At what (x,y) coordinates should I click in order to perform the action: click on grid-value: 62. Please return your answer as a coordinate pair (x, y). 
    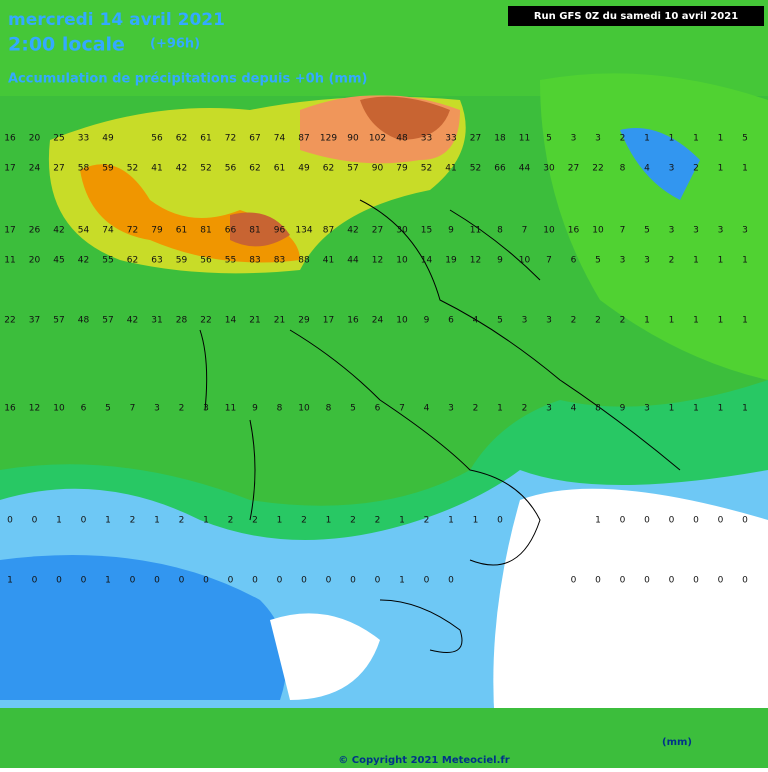
    Looking at the image, I should click on (328, 169).